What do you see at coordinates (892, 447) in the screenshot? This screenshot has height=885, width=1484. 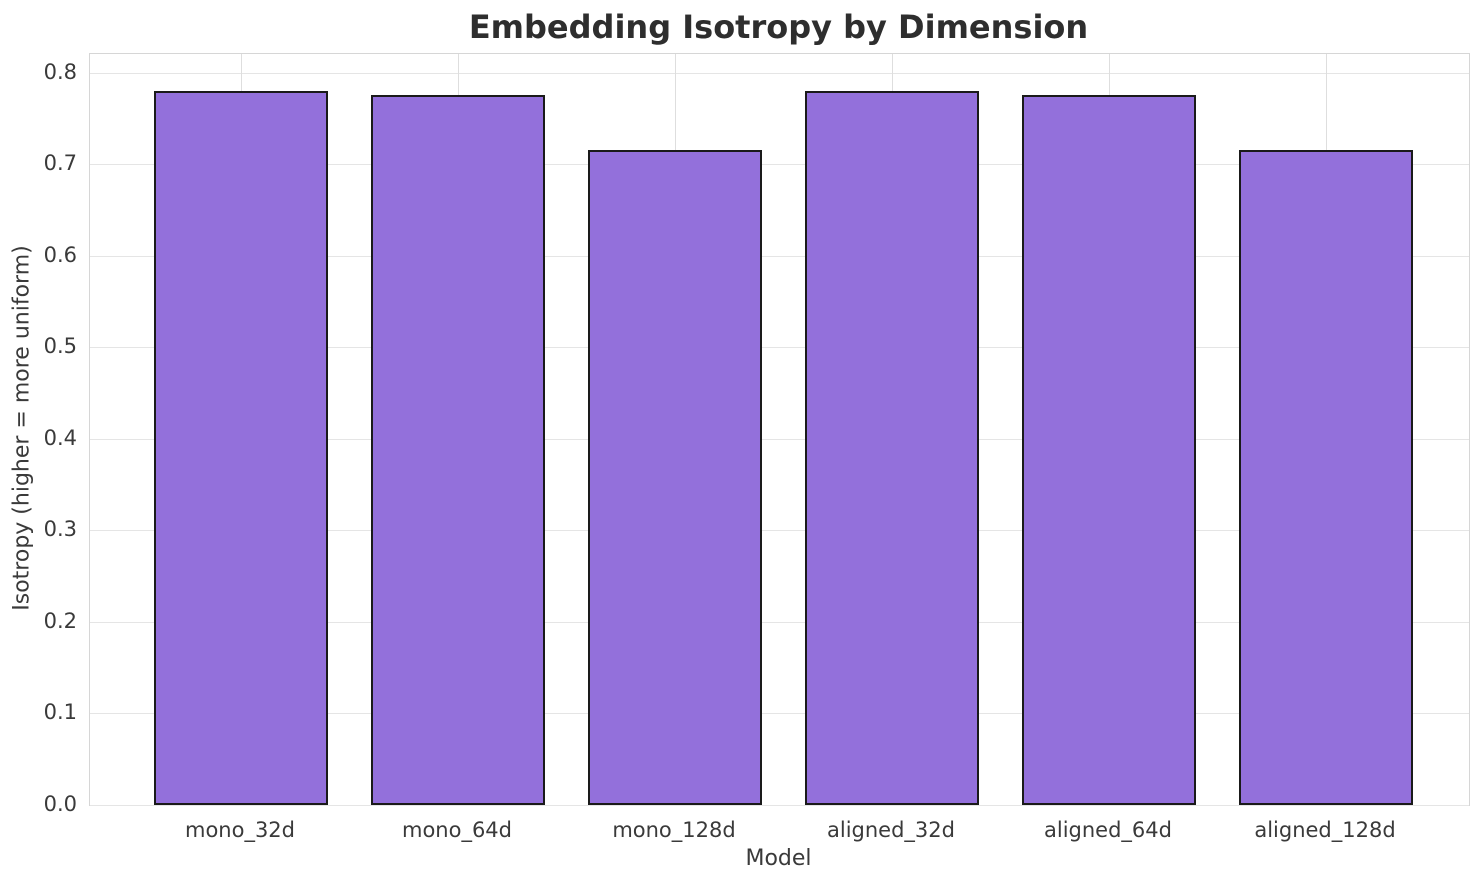 I see `bar-aligned_32d` at bounding box center [892, 447].